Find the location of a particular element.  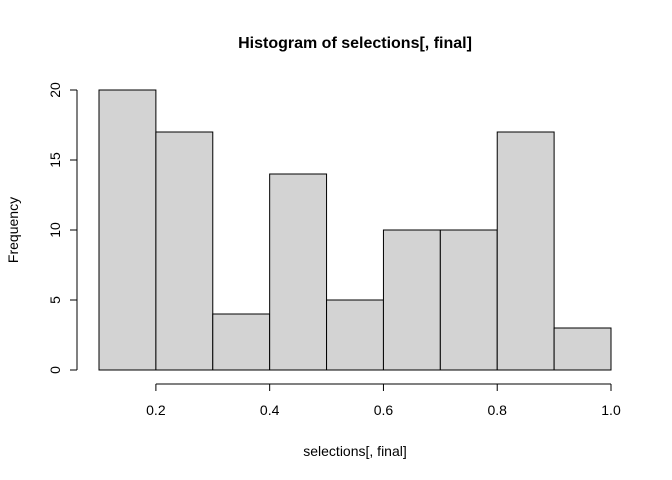

x-tick-label: 0.2 is located at coordinates (156, 410).